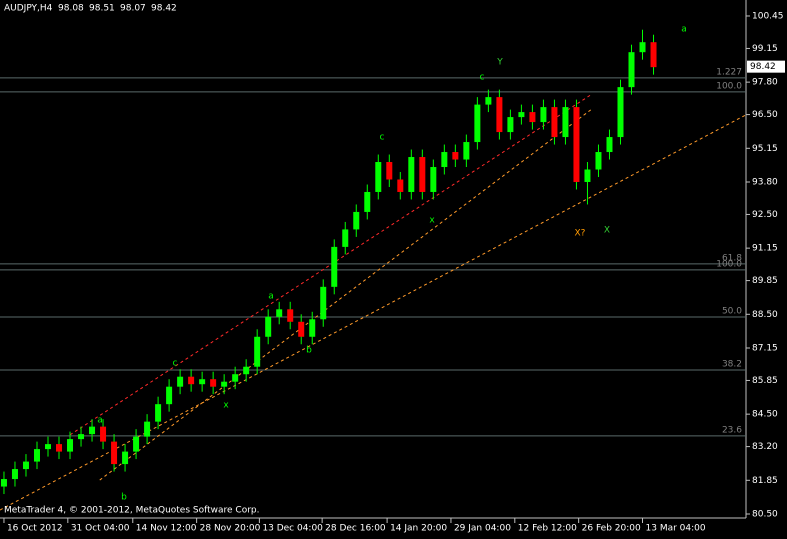  I want to click on x-tick-label: 28 Dec 16:00, so click(355, 529).